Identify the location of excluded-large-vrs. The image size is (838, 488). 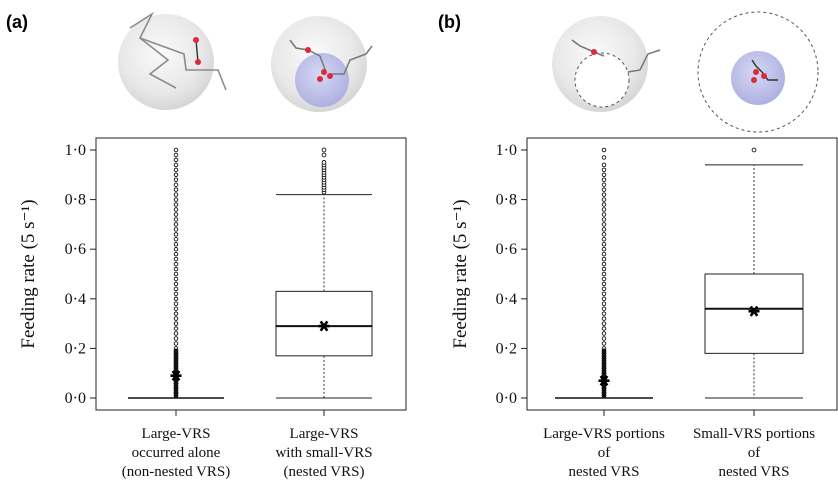
(758, 72).